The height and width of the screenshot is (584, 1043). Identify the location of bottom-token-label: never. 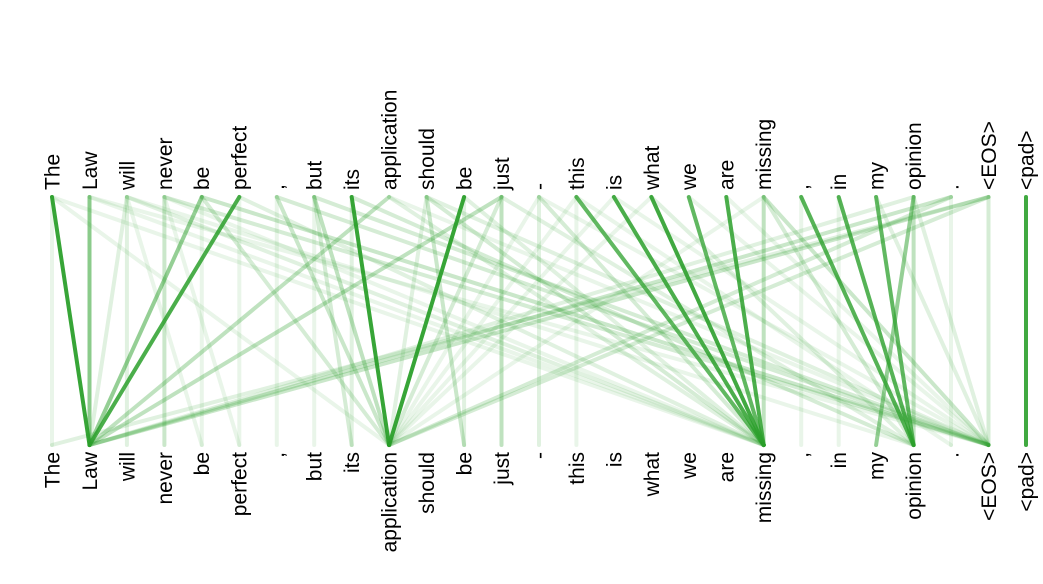
(165, 478).